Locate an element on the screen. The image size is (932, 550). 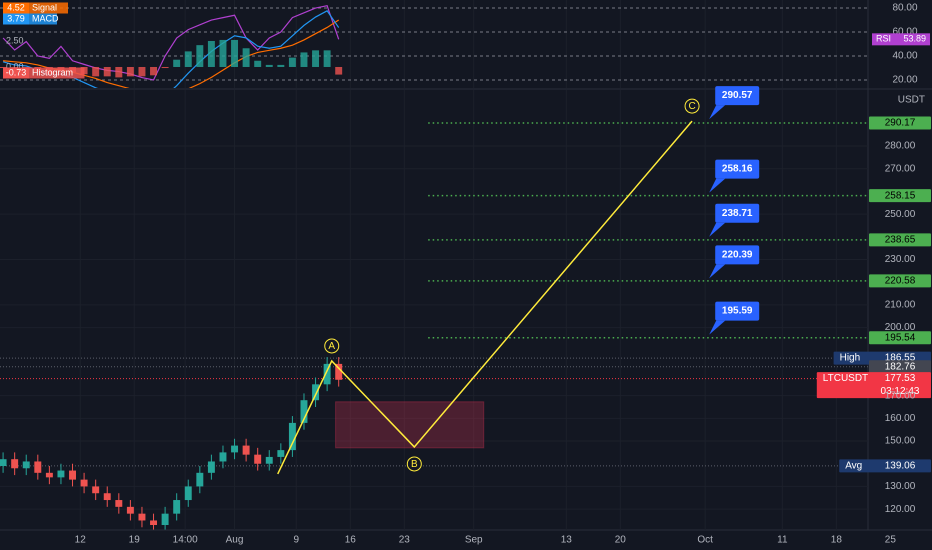
legend-name: MACD is located at coordinates (45, 18).